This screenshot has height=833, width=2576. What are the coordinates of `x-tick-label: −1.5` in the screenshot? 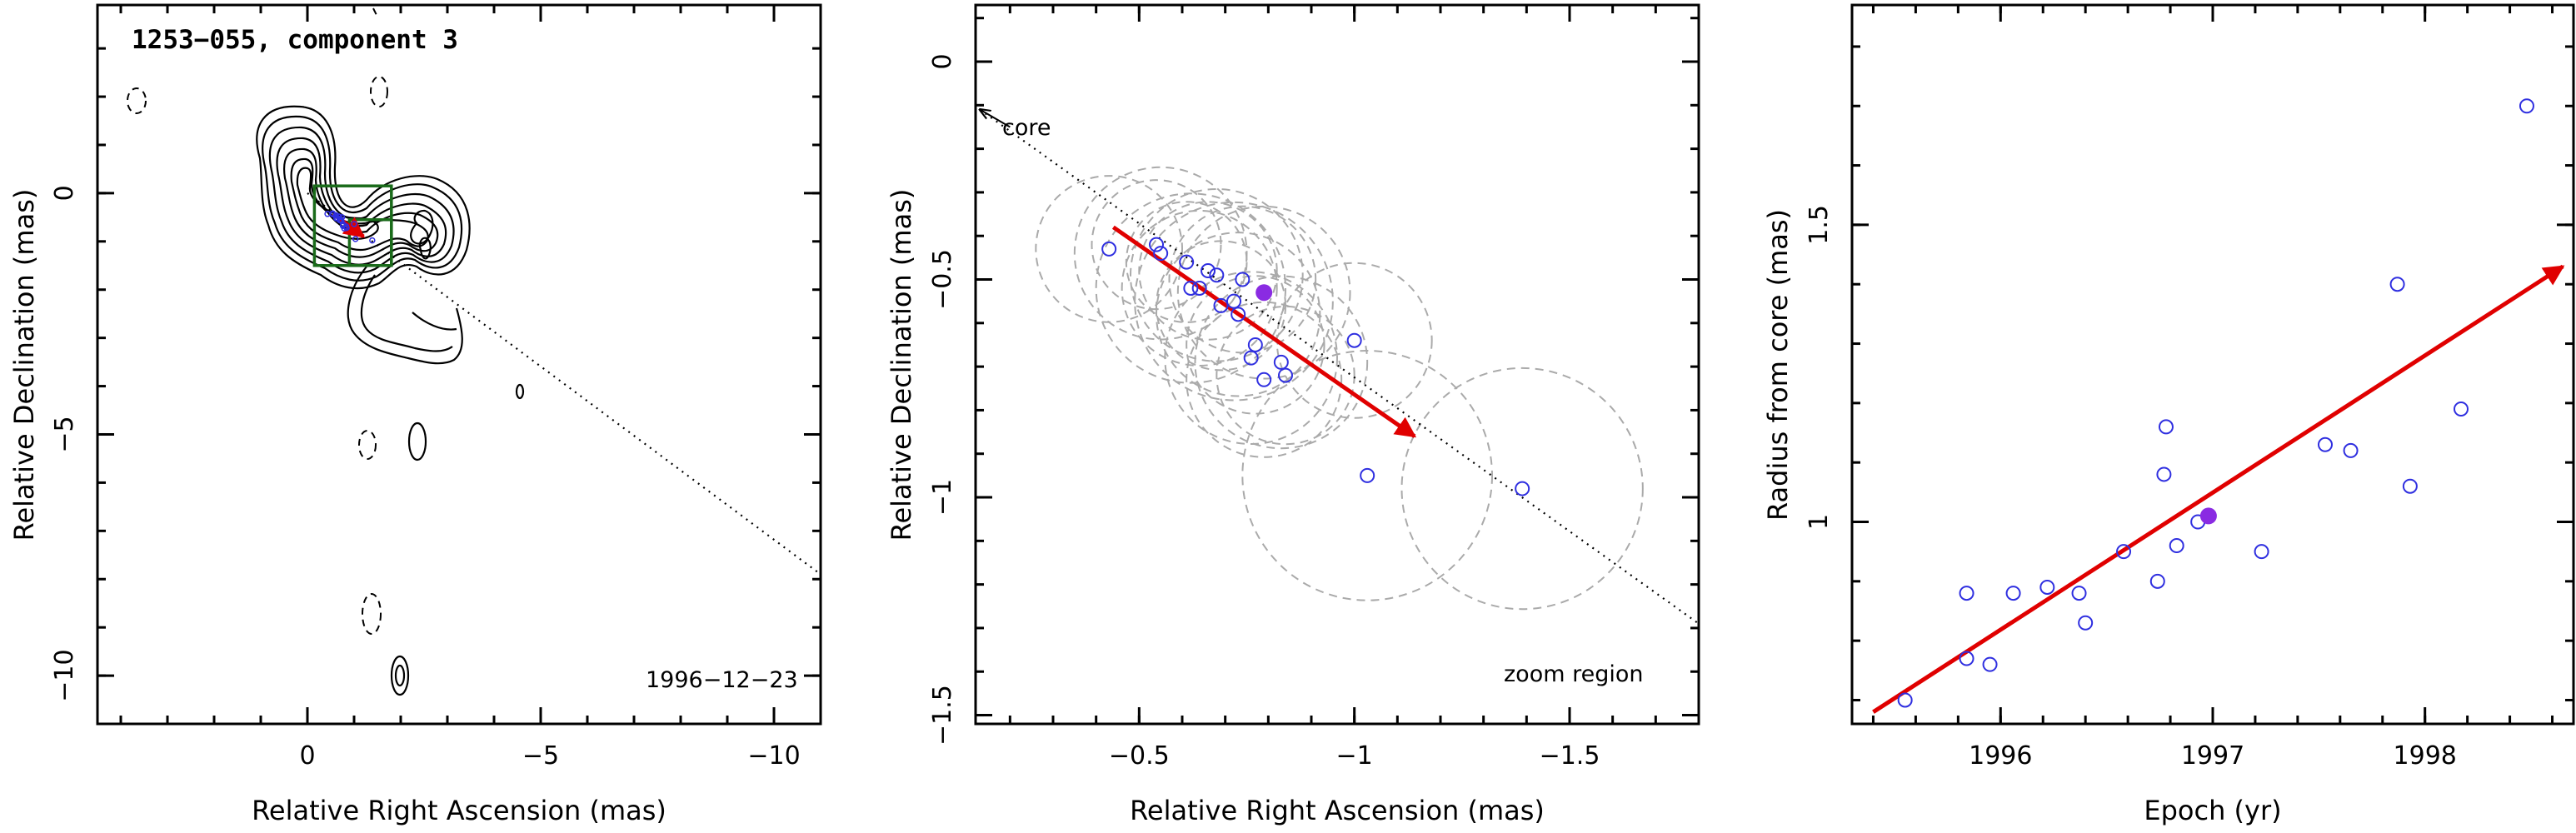 It's located at (1570, 756).